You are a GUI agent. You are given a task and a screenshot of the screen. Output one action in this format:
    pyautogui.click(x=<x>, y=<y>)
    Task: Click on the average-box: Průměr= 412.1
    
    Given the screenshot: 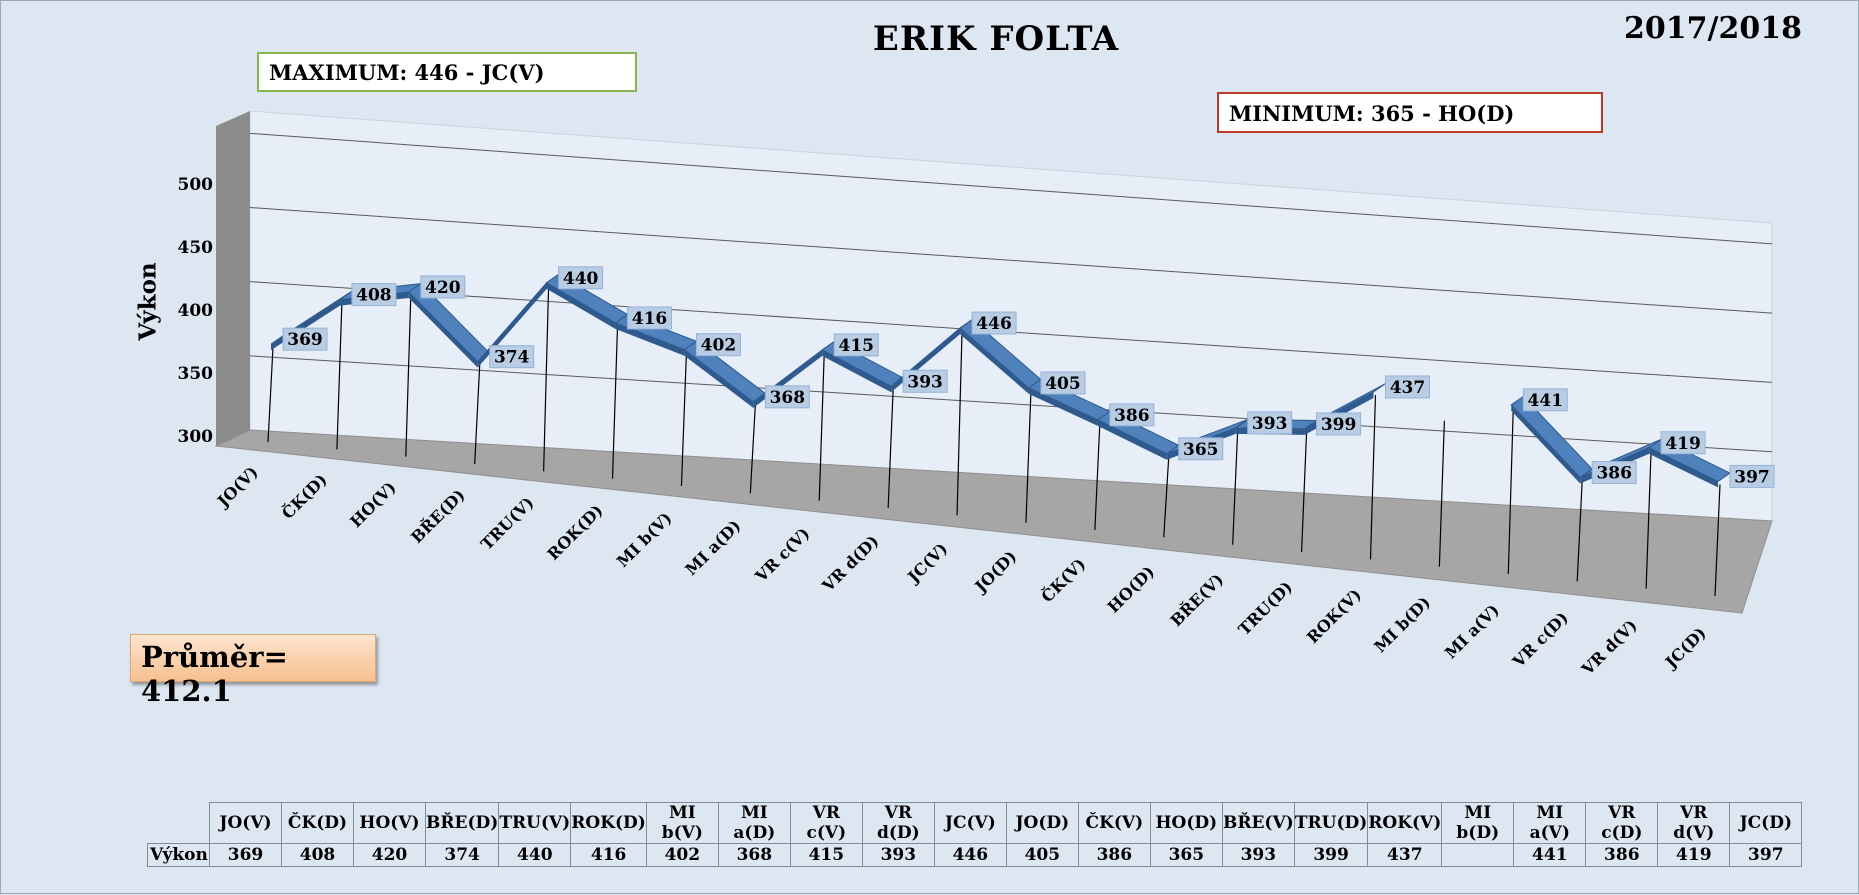 What is the action you would take?
    pyautogui.click(x=253, y=671)
    